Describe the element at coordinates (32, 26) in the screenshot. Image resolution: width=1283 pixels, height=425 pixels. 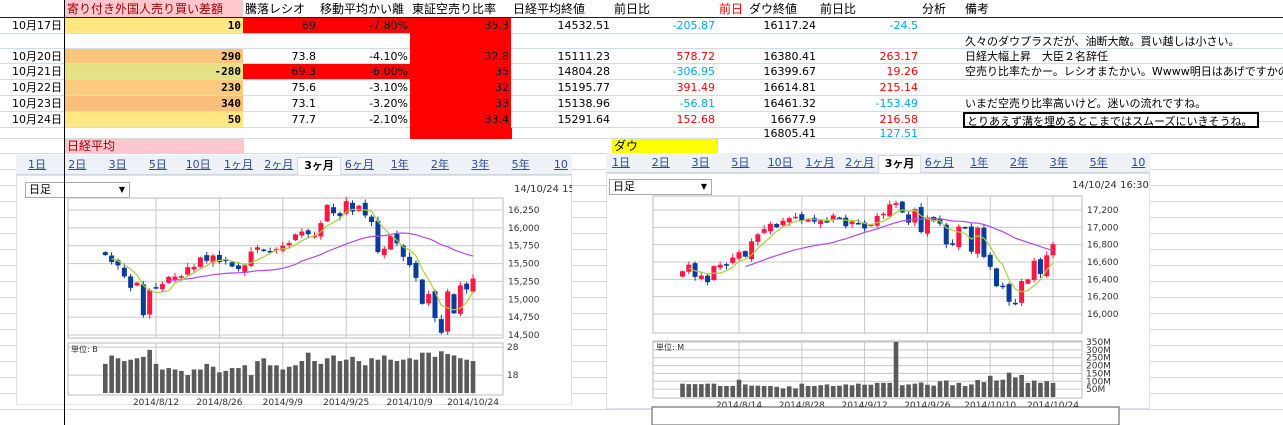
I see `cell-date: 10月17日` at that location.